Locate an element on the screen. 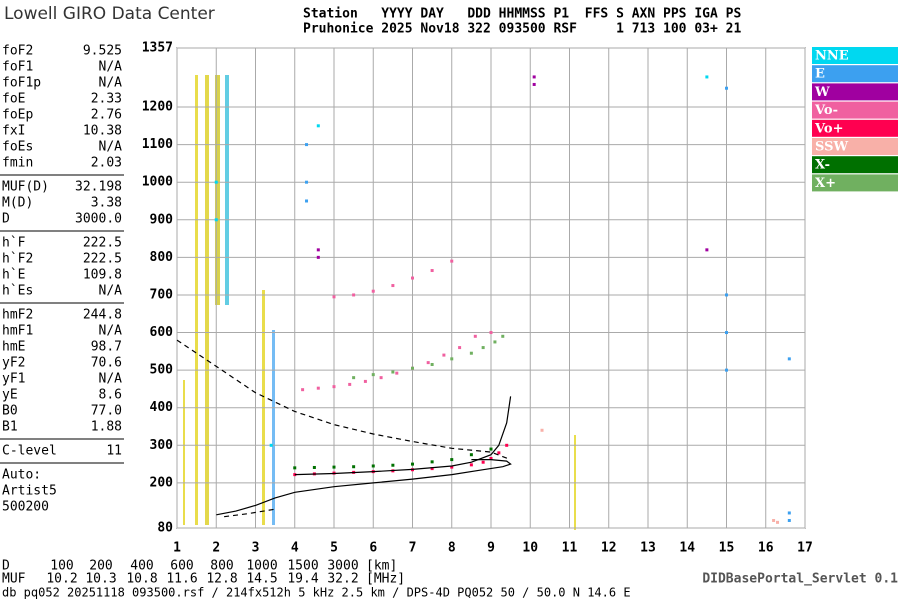  x-tick-label: 16 is located at coordinates (766, 548).